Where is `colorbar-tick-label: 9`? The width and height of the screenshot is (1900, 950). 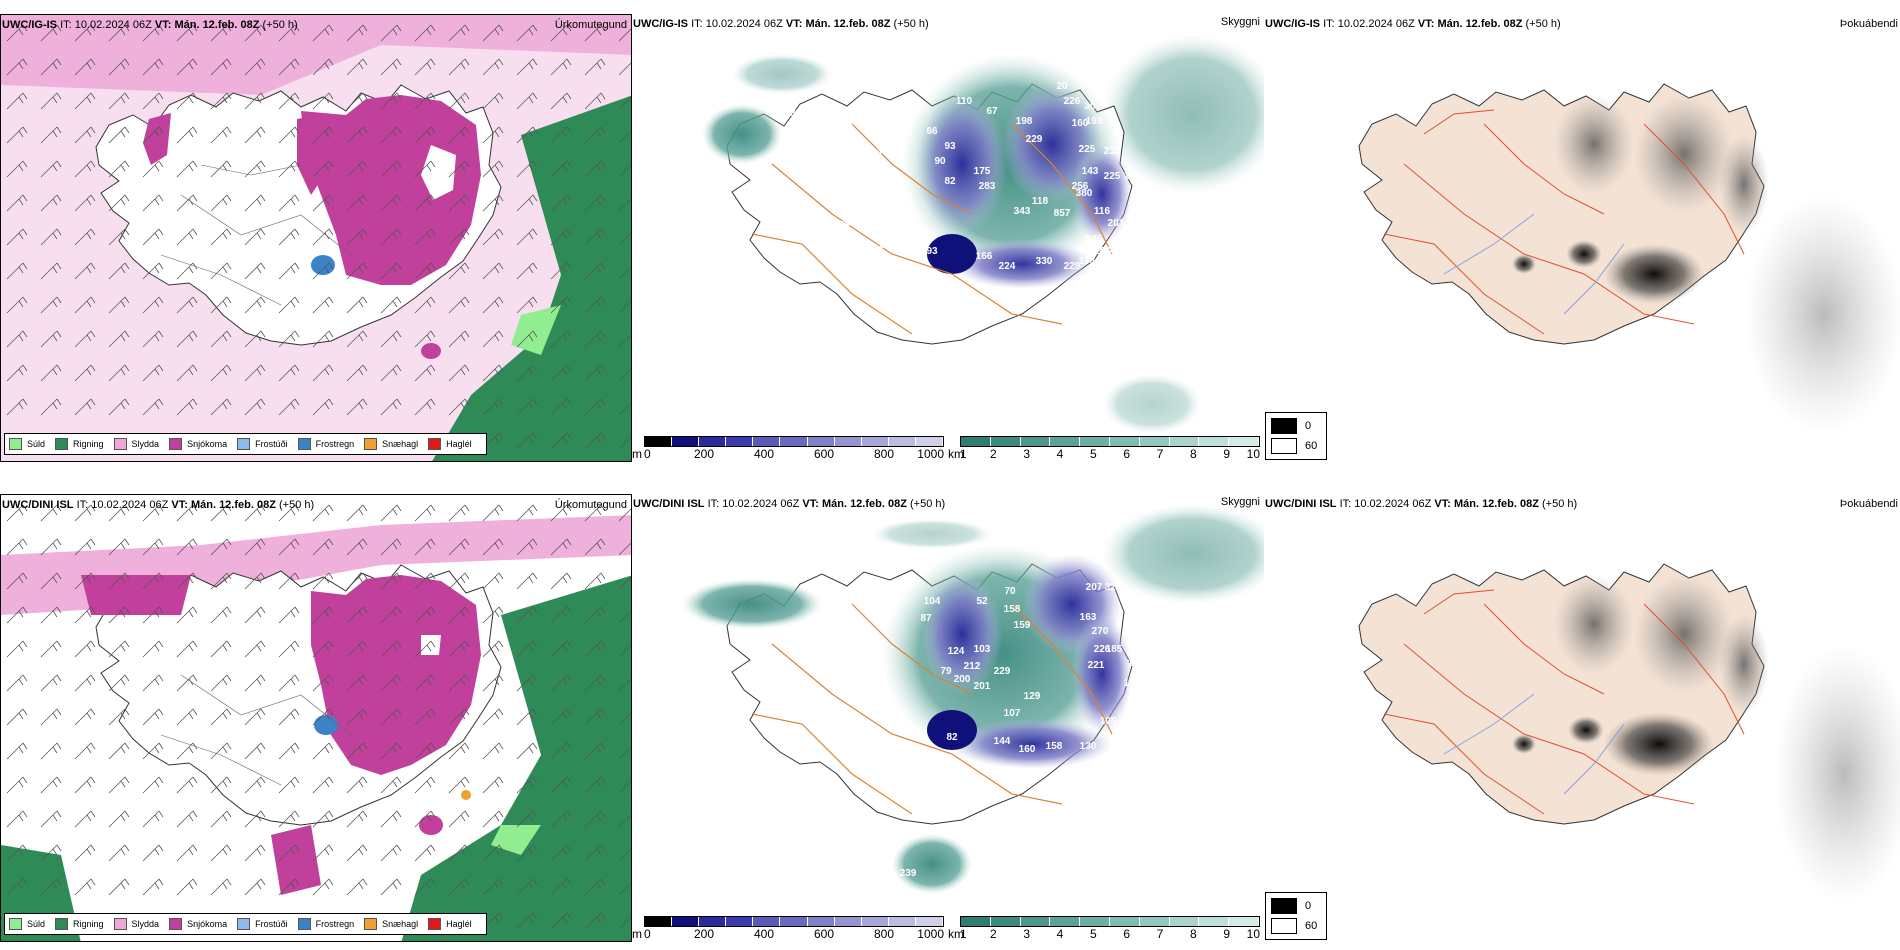
colorbar-tick-label: 9 is located at coordinates (1226, 934).